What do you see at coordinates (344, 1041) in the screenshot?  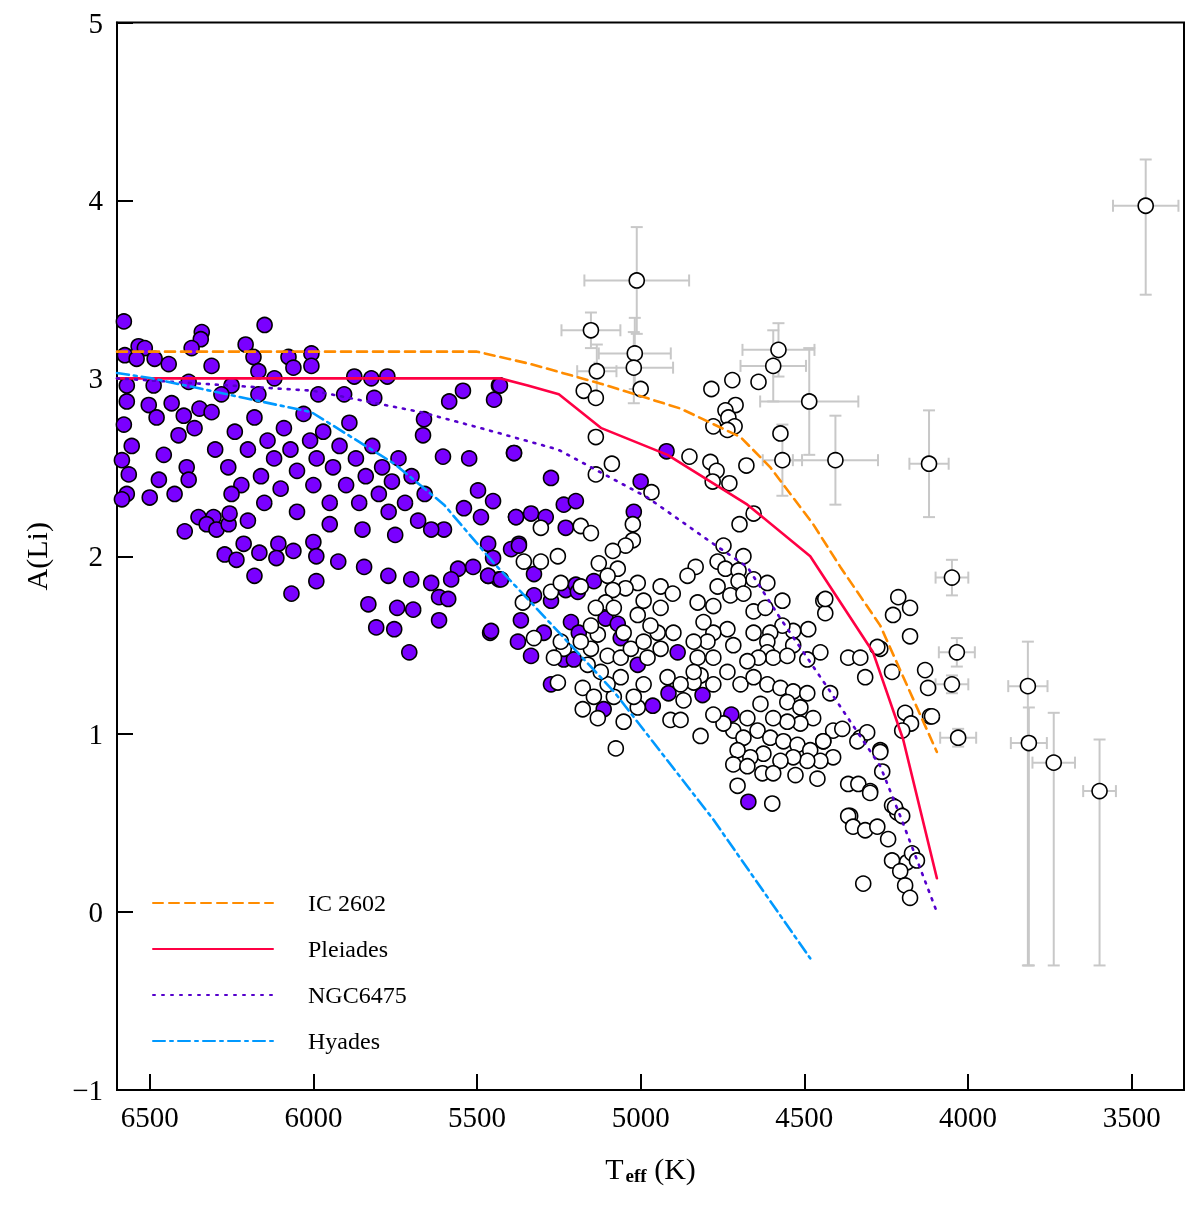 I see `legend-label: Hyades` at bounding box center [344, 1041].